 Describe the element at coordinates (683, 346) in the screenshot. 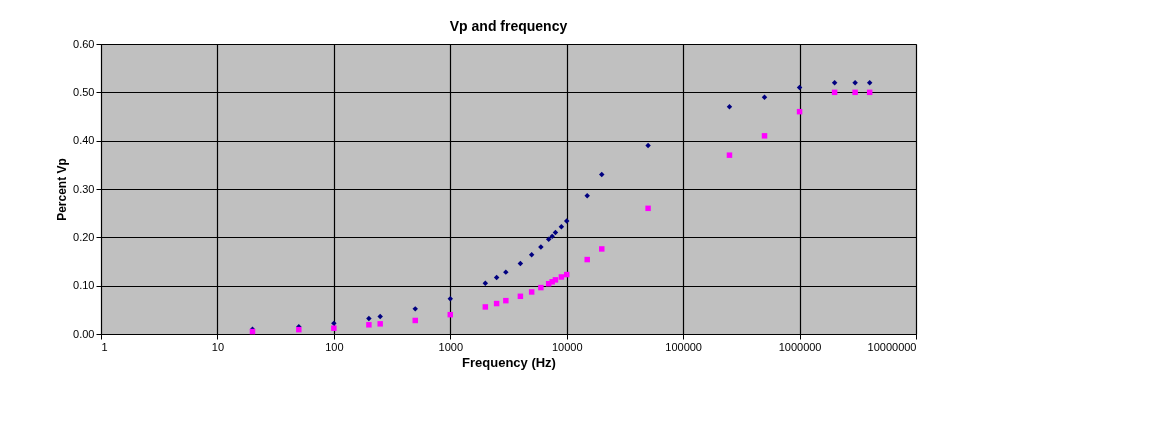

I see `x-tick-label: 100000` at that location.